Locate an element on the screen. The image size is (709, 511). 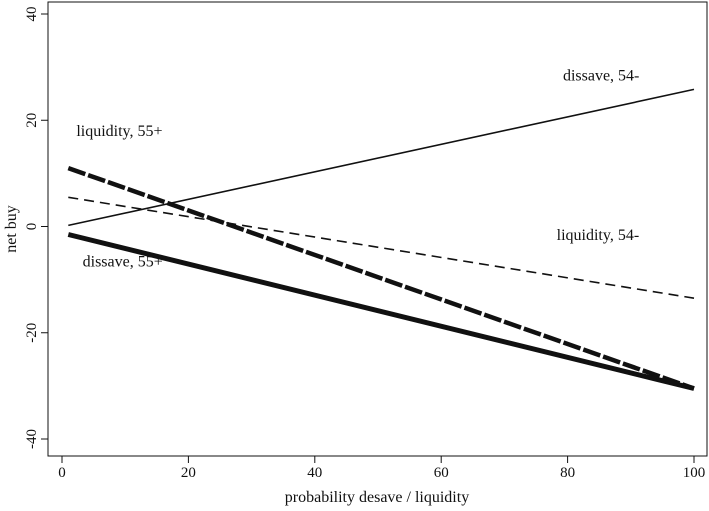
x-tick-label: 100 is located at coordinates (694, 473).